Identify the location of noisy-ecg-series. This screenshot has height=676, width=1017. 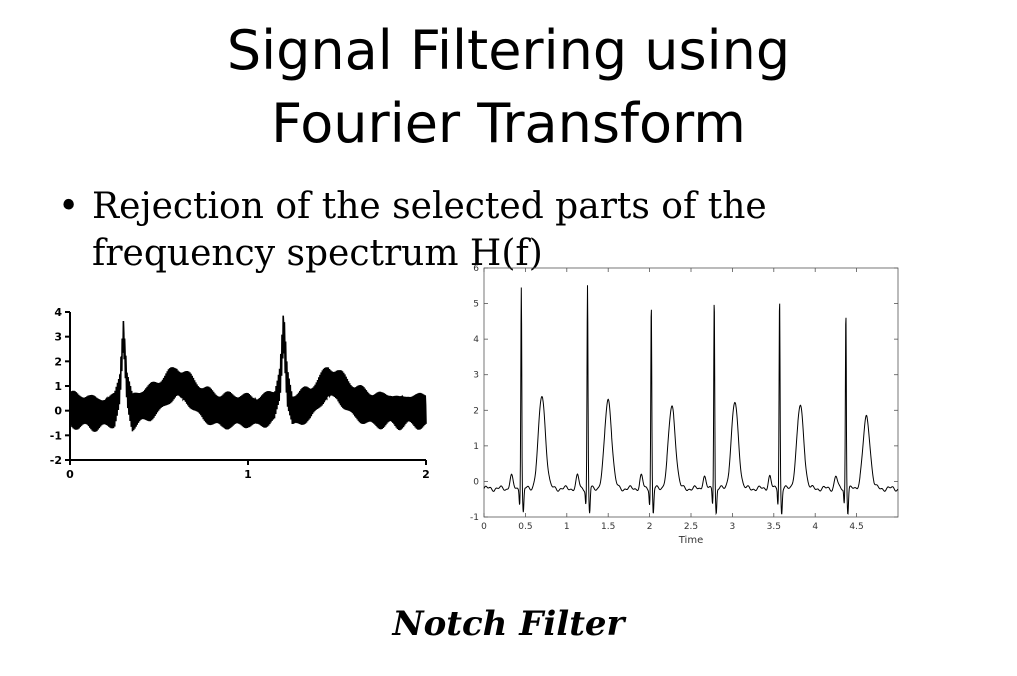
(248, 373).